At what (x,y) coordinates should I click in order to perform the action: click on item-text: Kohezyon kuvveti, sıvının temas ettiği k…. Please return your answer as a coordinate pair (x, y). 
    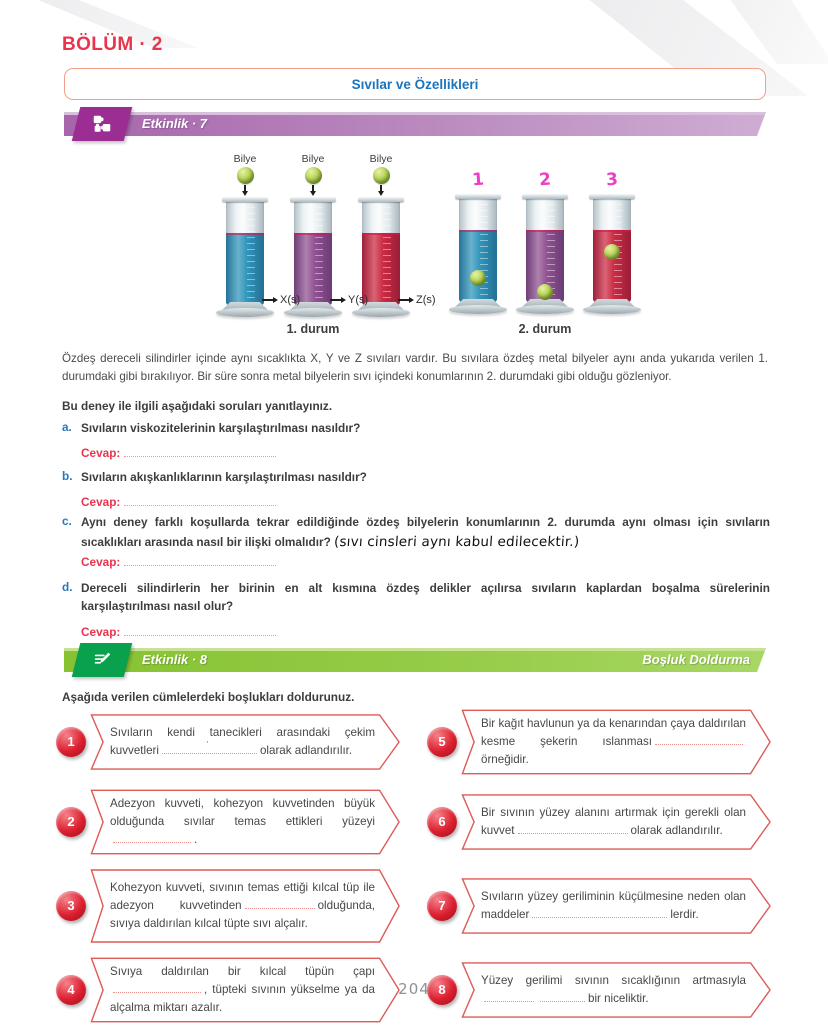
    Looking at the image, I should click on (242, 905).